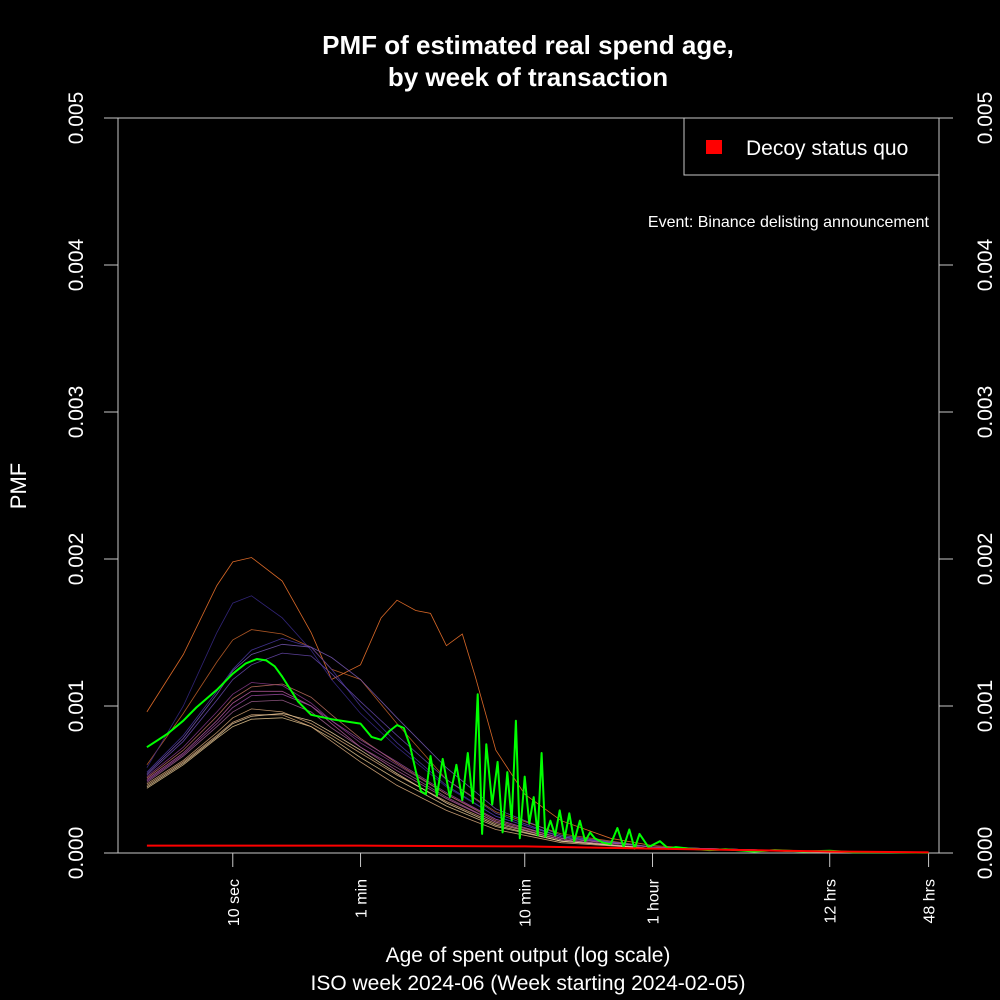  Describe the element at coordinates (362, 898) in the screenshot. I see `x-tick-label: 1 min` at that location.